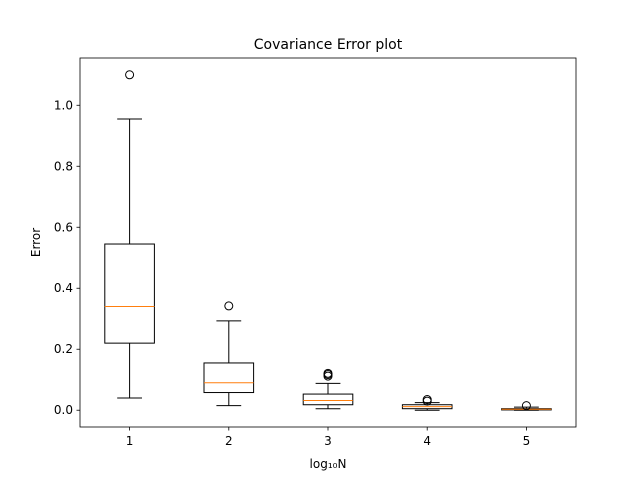 The width and height of the screenshot is (640, 480). What do you see at coordinates (527, 441) in the screenshot?
I see `x-tick-label: 5` at bounding box center [527, 441].